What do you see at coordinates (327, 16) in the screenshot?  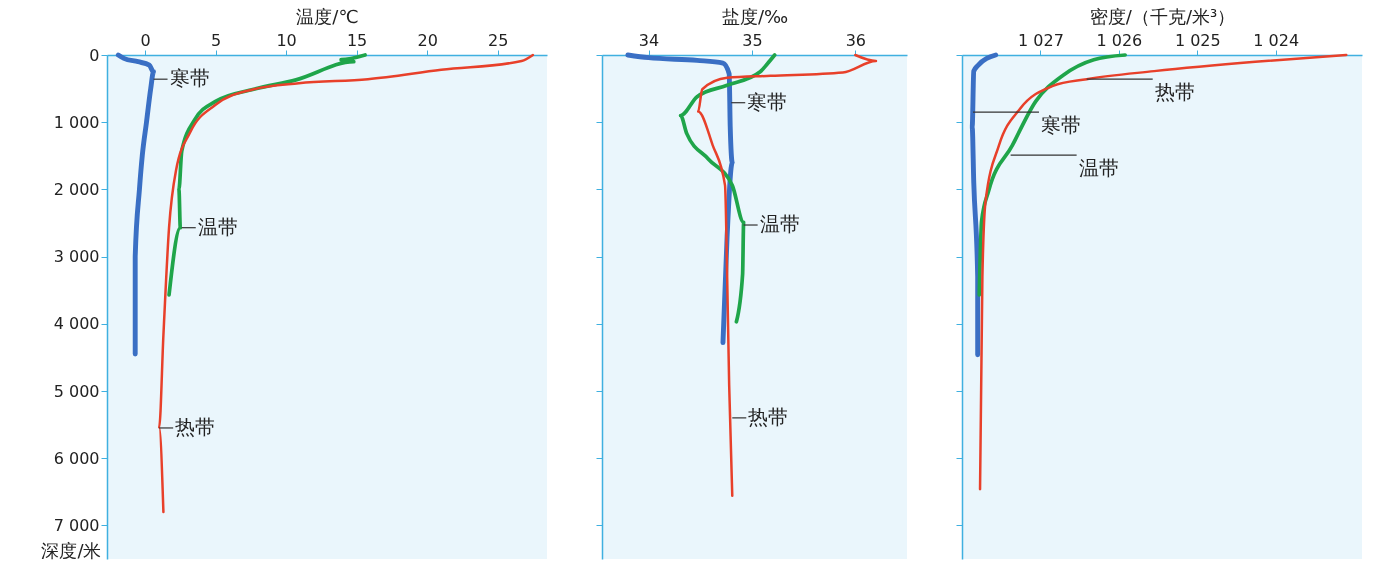 I see `x-axis-title: 温度/℃` at bounding box center [327, 16].